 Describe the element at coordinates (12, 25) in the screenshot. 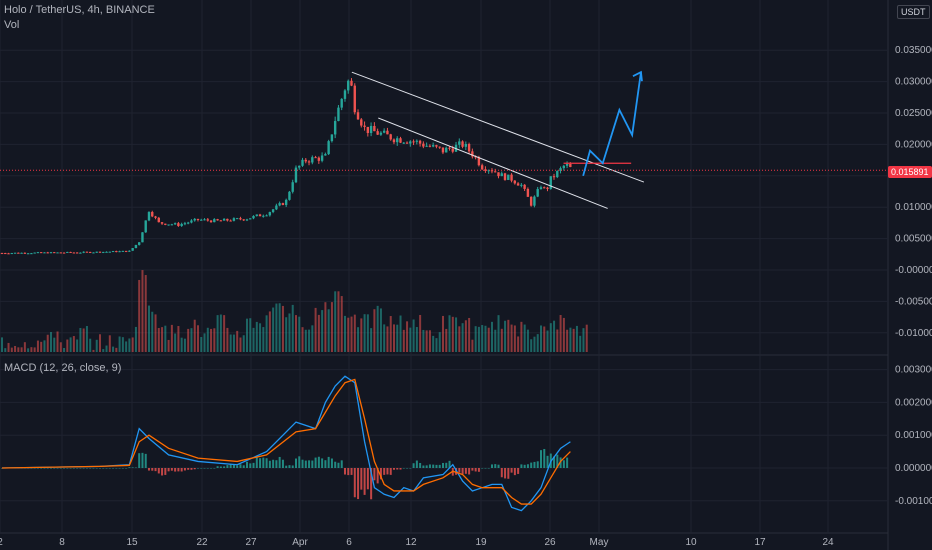

I see `volume-label: Vol` at that location.